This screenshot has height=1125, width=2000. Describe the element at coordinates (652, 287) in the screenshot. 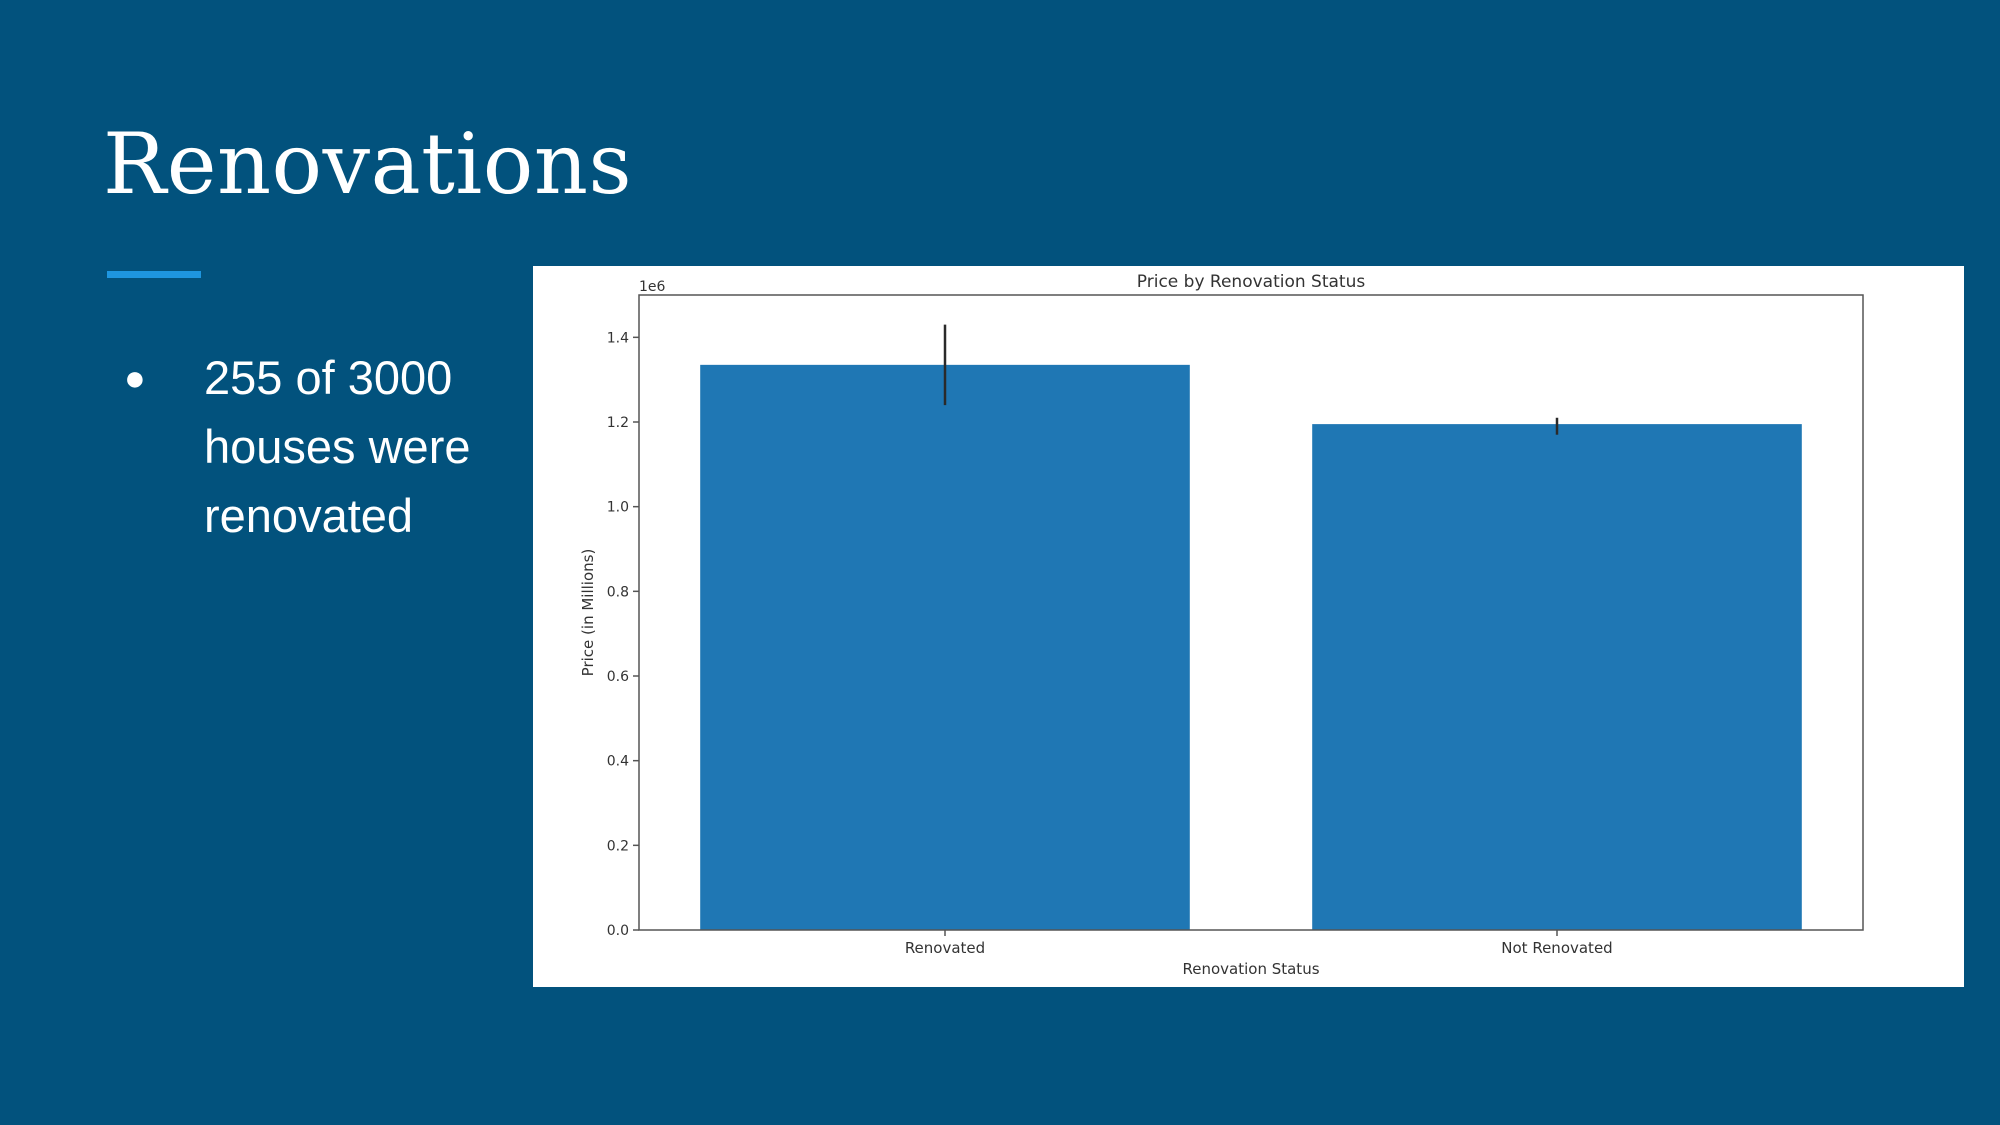

I see `y-offset-label: 1e6` at that location.